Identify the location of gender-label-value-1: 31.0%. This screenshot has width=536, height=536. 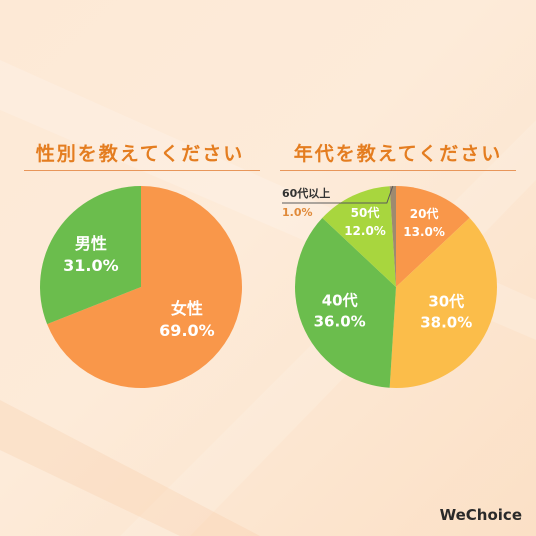
(91, 265).